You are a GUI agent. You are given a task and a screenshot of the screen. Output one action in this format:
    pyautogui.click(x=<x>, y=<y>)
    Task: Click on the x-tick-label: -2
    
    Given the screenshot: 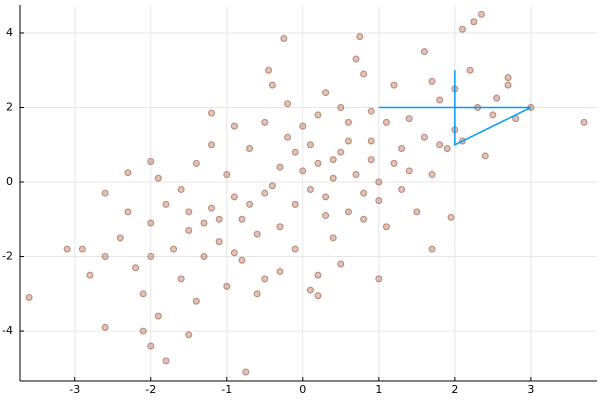 What is the action you would take?
    pyautogui.click(x=150, y=389)
    